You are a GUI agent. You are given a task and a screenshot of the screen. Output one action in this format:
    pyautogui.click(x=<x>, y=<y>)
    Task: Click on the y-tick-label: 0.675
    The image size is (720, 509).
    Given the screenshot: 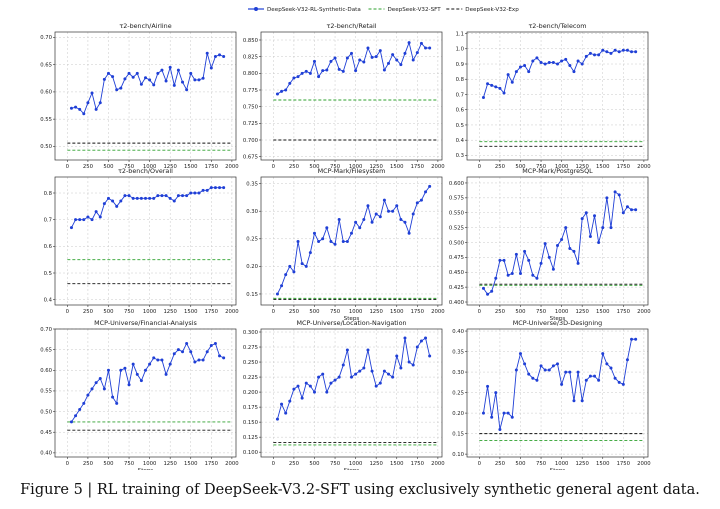 What is the action you would take?
    pyautogui.click(x=250, y=157)
    